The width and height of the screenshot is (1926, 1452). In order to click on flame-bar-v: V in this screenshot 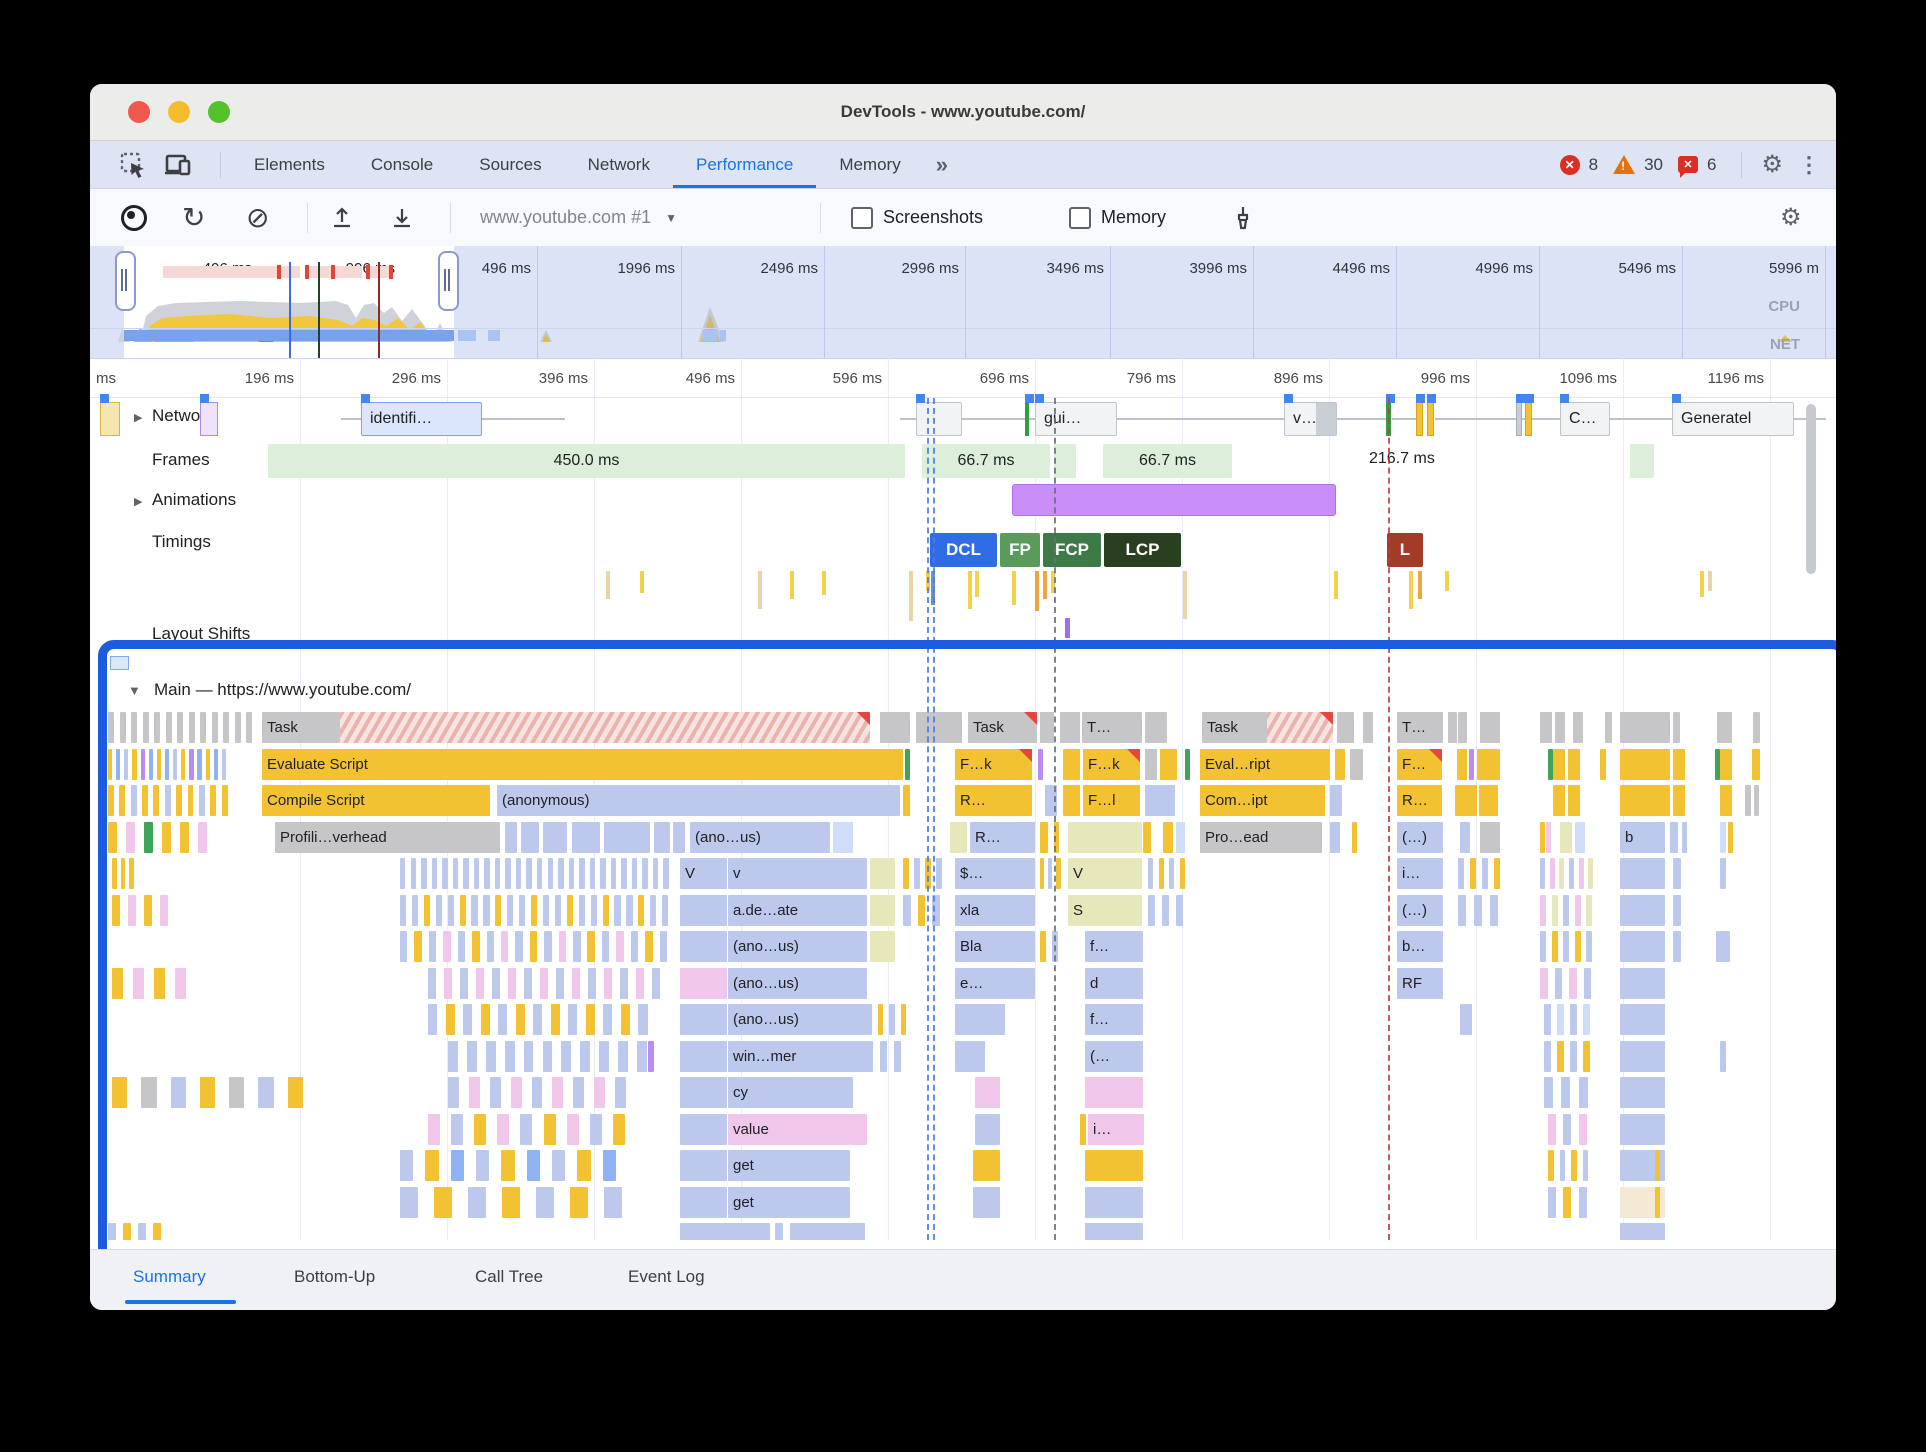, I will do `click(1105, 873)`.